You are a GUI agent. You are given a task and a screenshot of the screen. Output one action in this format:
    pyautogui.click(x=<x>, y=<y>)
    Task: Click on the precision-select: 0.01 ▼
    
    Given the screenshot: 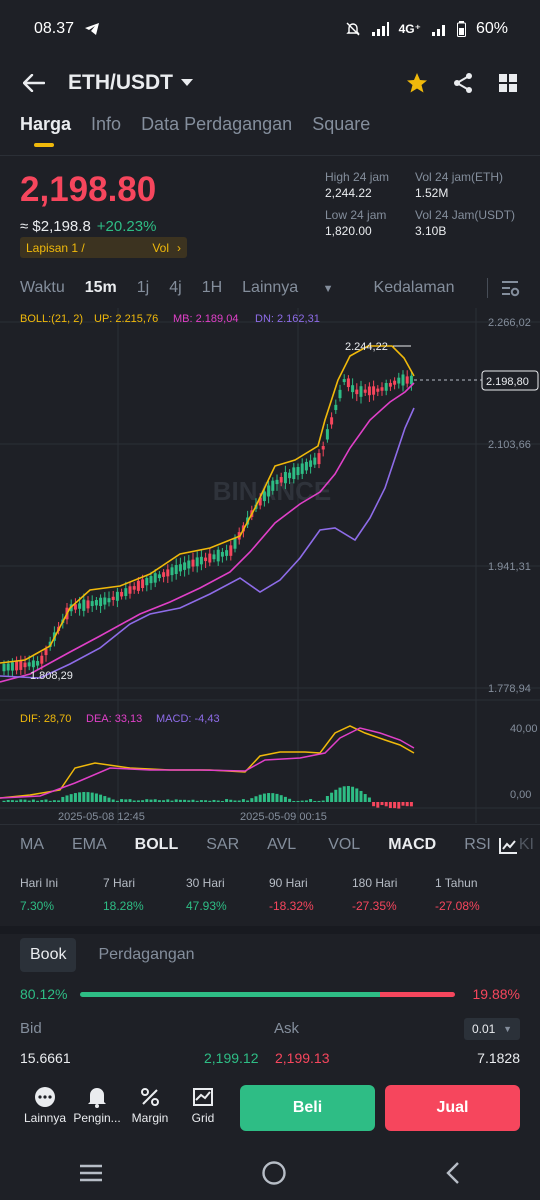 What is the action you would take?
    pyautogui.click(x=492, y=1029)
    